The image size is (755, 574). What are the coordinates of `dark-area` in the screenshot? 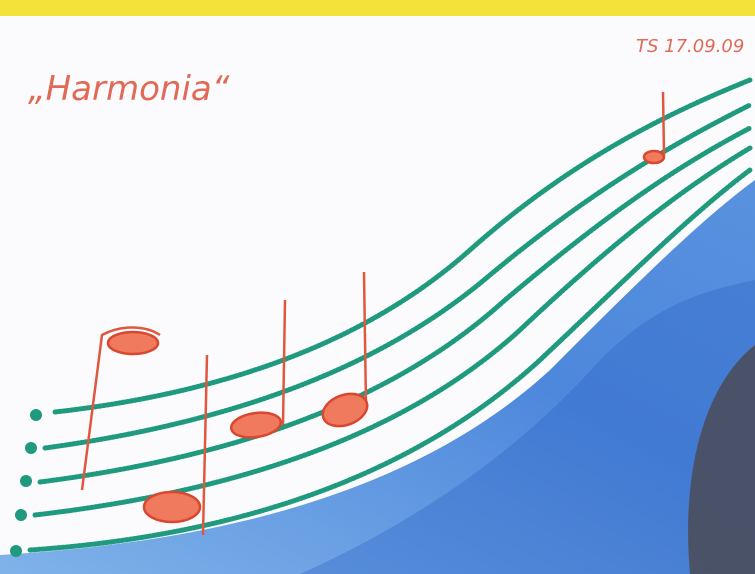 It's located at (721, 459).